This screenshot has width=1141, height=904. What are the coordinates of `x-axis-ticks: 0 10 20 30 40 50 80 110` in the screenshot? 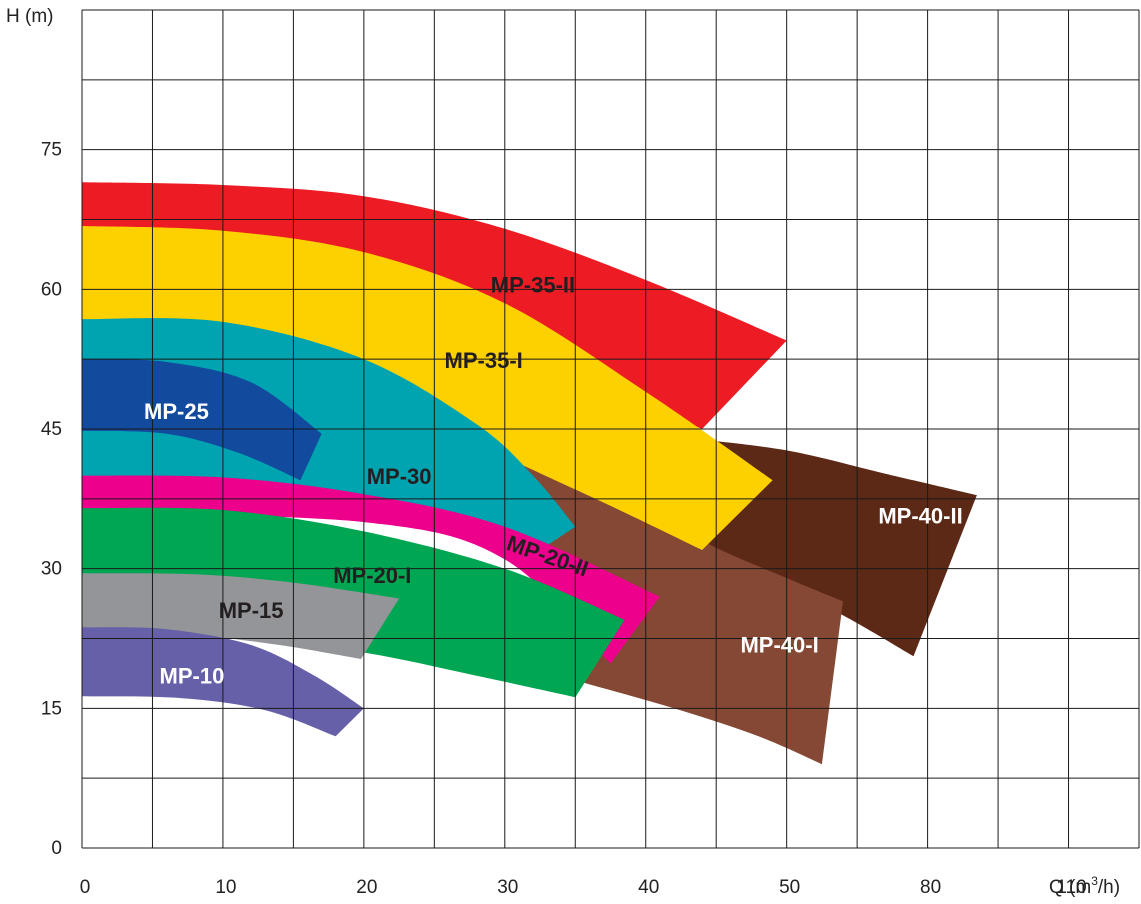 It's located at (583, 887).